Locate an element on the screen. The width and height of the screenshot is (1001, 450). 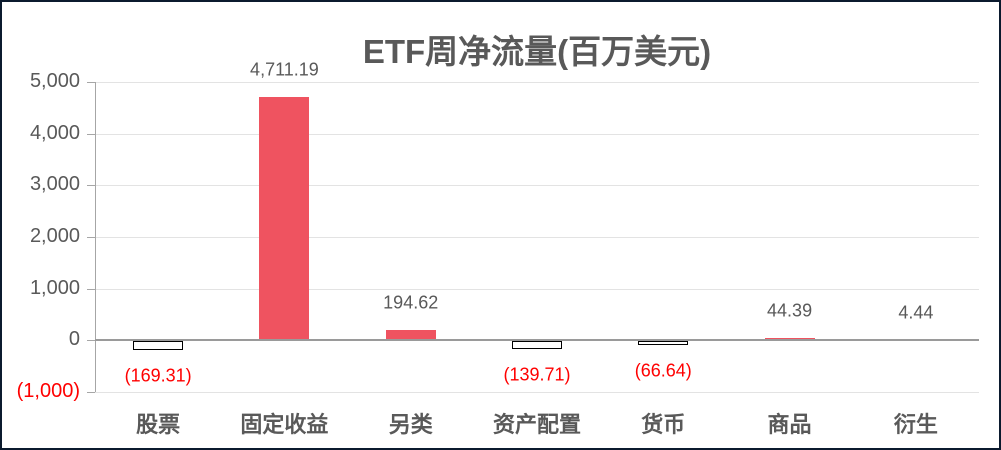
x-axis-label: 固定收益 is located at coordinates (284, 424).